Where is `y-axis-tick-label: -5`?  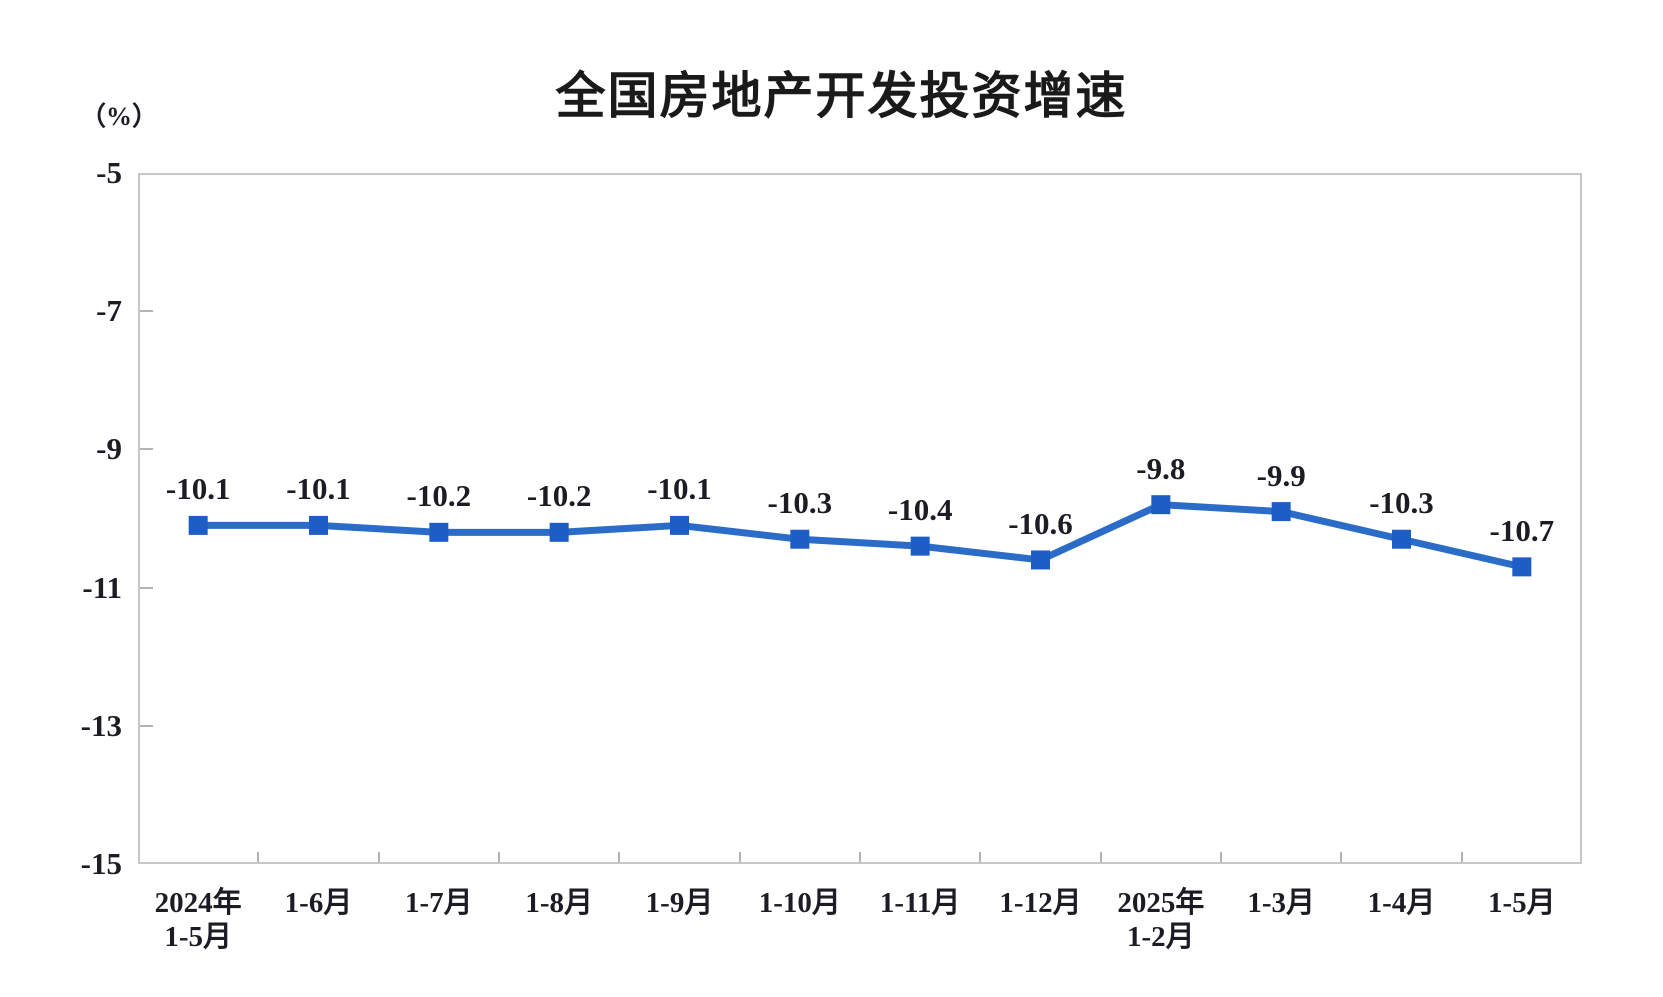 y-axis-tick-label: -5 is located at coordinates (109, 172).